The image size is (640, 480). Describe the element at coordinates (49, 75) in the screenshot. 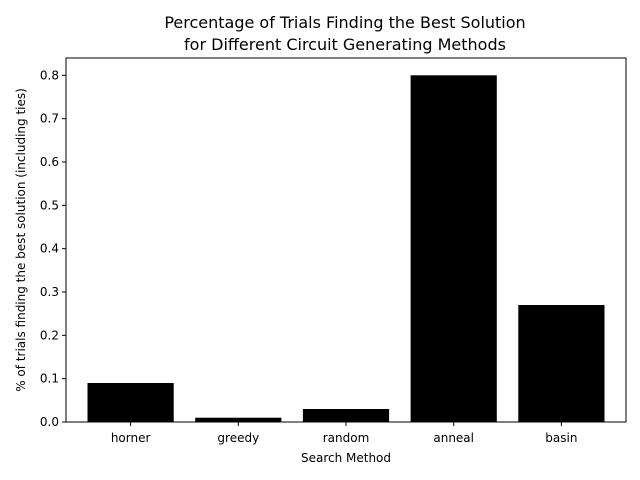

I see `y-tick-label: 0.8` at that location.